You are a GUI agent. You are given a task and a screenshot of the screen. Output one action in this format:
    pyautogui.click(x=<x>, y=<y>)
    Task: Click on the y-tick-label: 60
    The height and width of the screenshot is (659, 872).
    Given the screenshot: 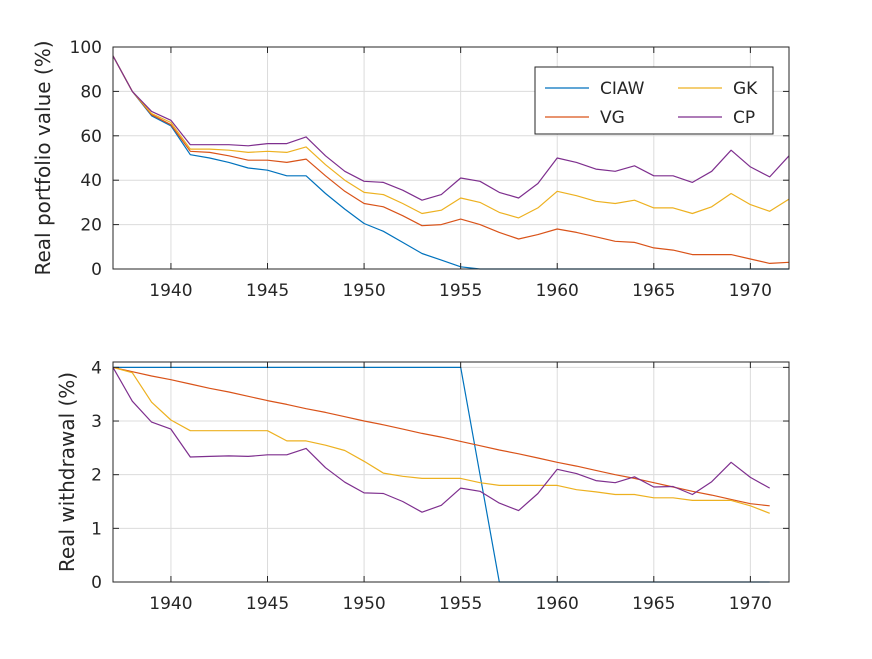 What is the action you would take?
    pyautogui.click(x=91, y=137)
    